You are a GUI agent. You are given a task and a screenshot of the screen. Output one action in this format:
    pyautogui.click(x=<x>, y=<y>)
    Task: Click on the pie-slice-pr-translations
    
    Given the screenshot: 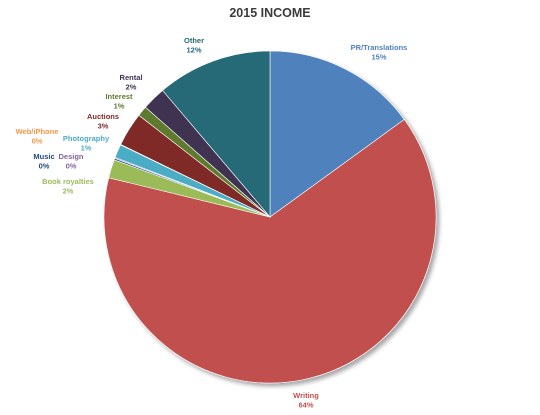 What is the action you would take?
    pyautogui.click(x=337, y=134)
    